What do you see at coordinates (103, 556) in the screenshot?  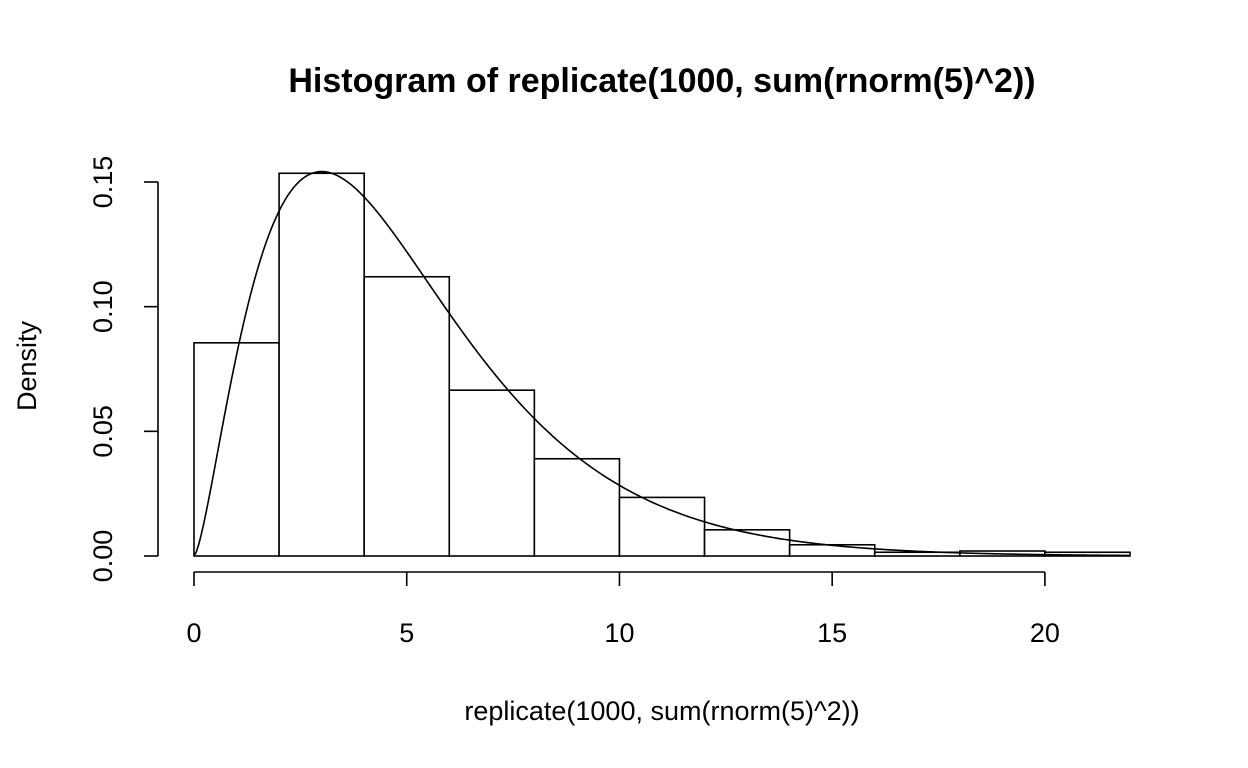 I see `y-tick-label-0: 0.00` at bounding box center [103, 556].